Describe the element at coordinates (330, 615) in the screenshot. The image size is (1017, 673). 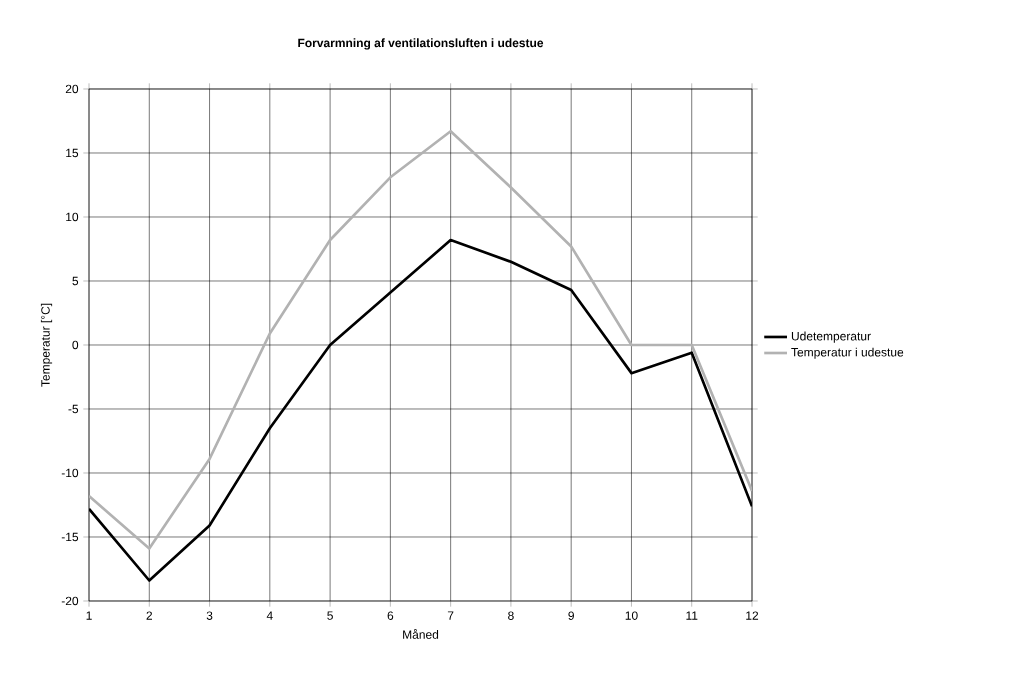
I see `x-tick-label: 5` at that location.